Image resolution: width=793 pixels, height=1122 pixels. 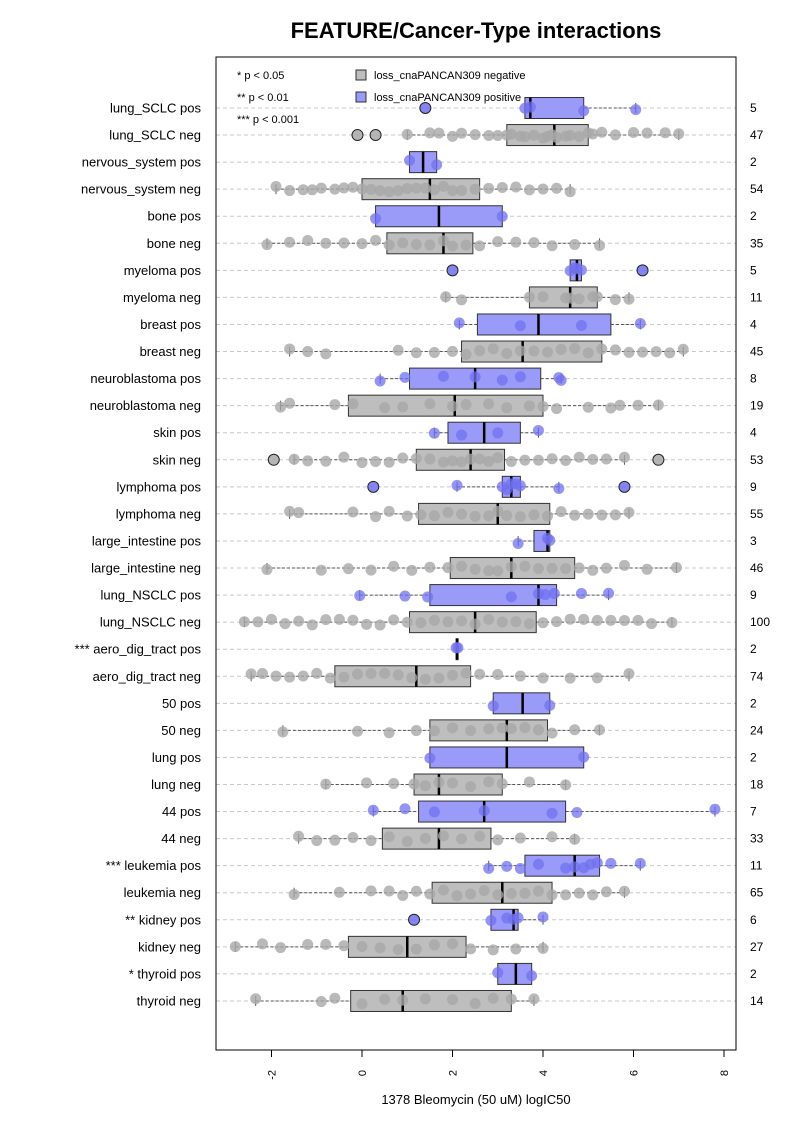 I want to click on sample-count-label: 27, so click(x=757, y=947).